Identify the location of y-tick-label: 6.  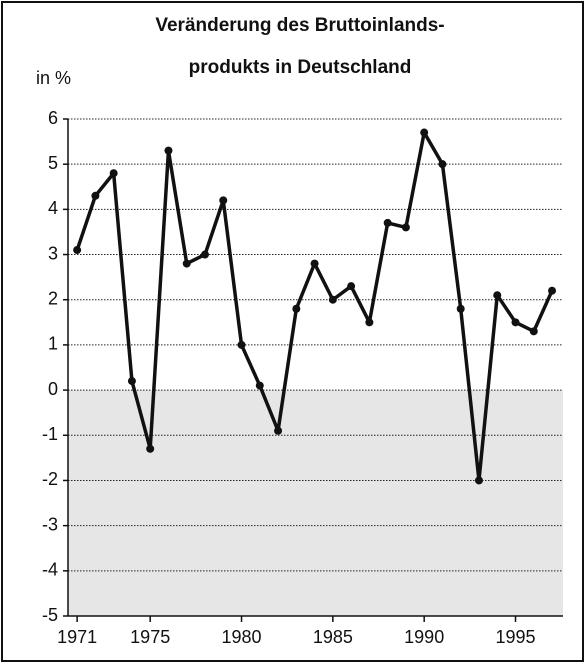
(53, 118).